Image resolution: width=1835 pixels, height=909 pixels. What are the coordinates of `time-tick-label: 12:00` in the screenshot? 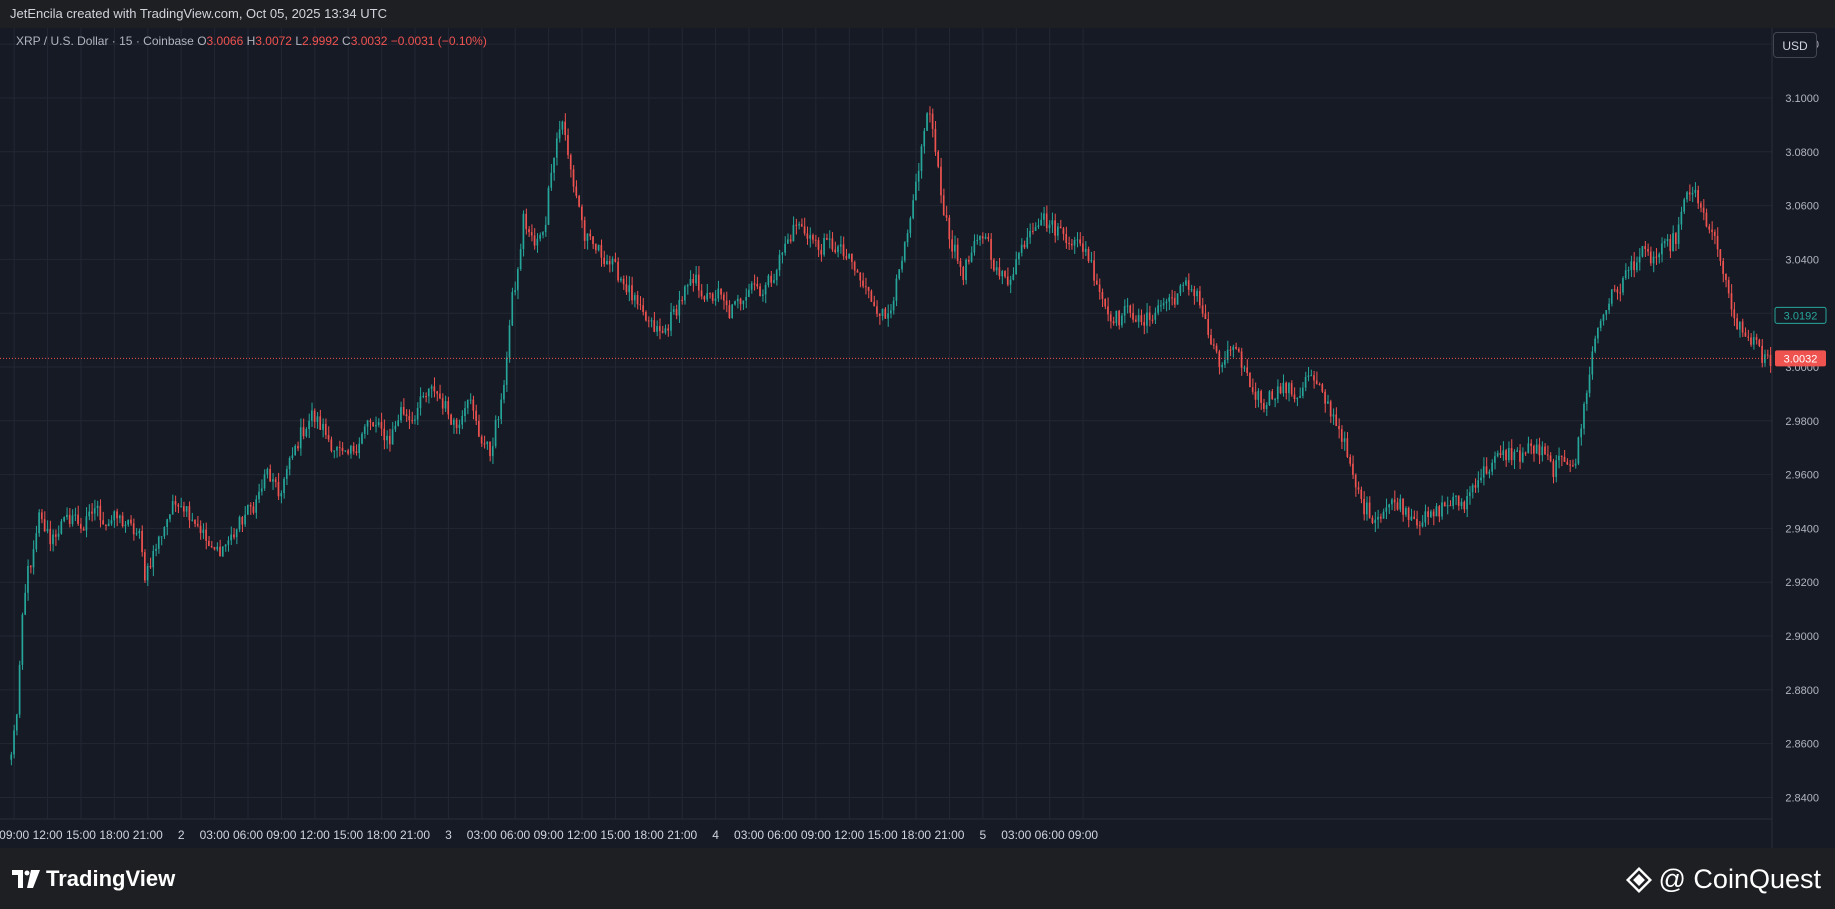 It's located at (48, 835).